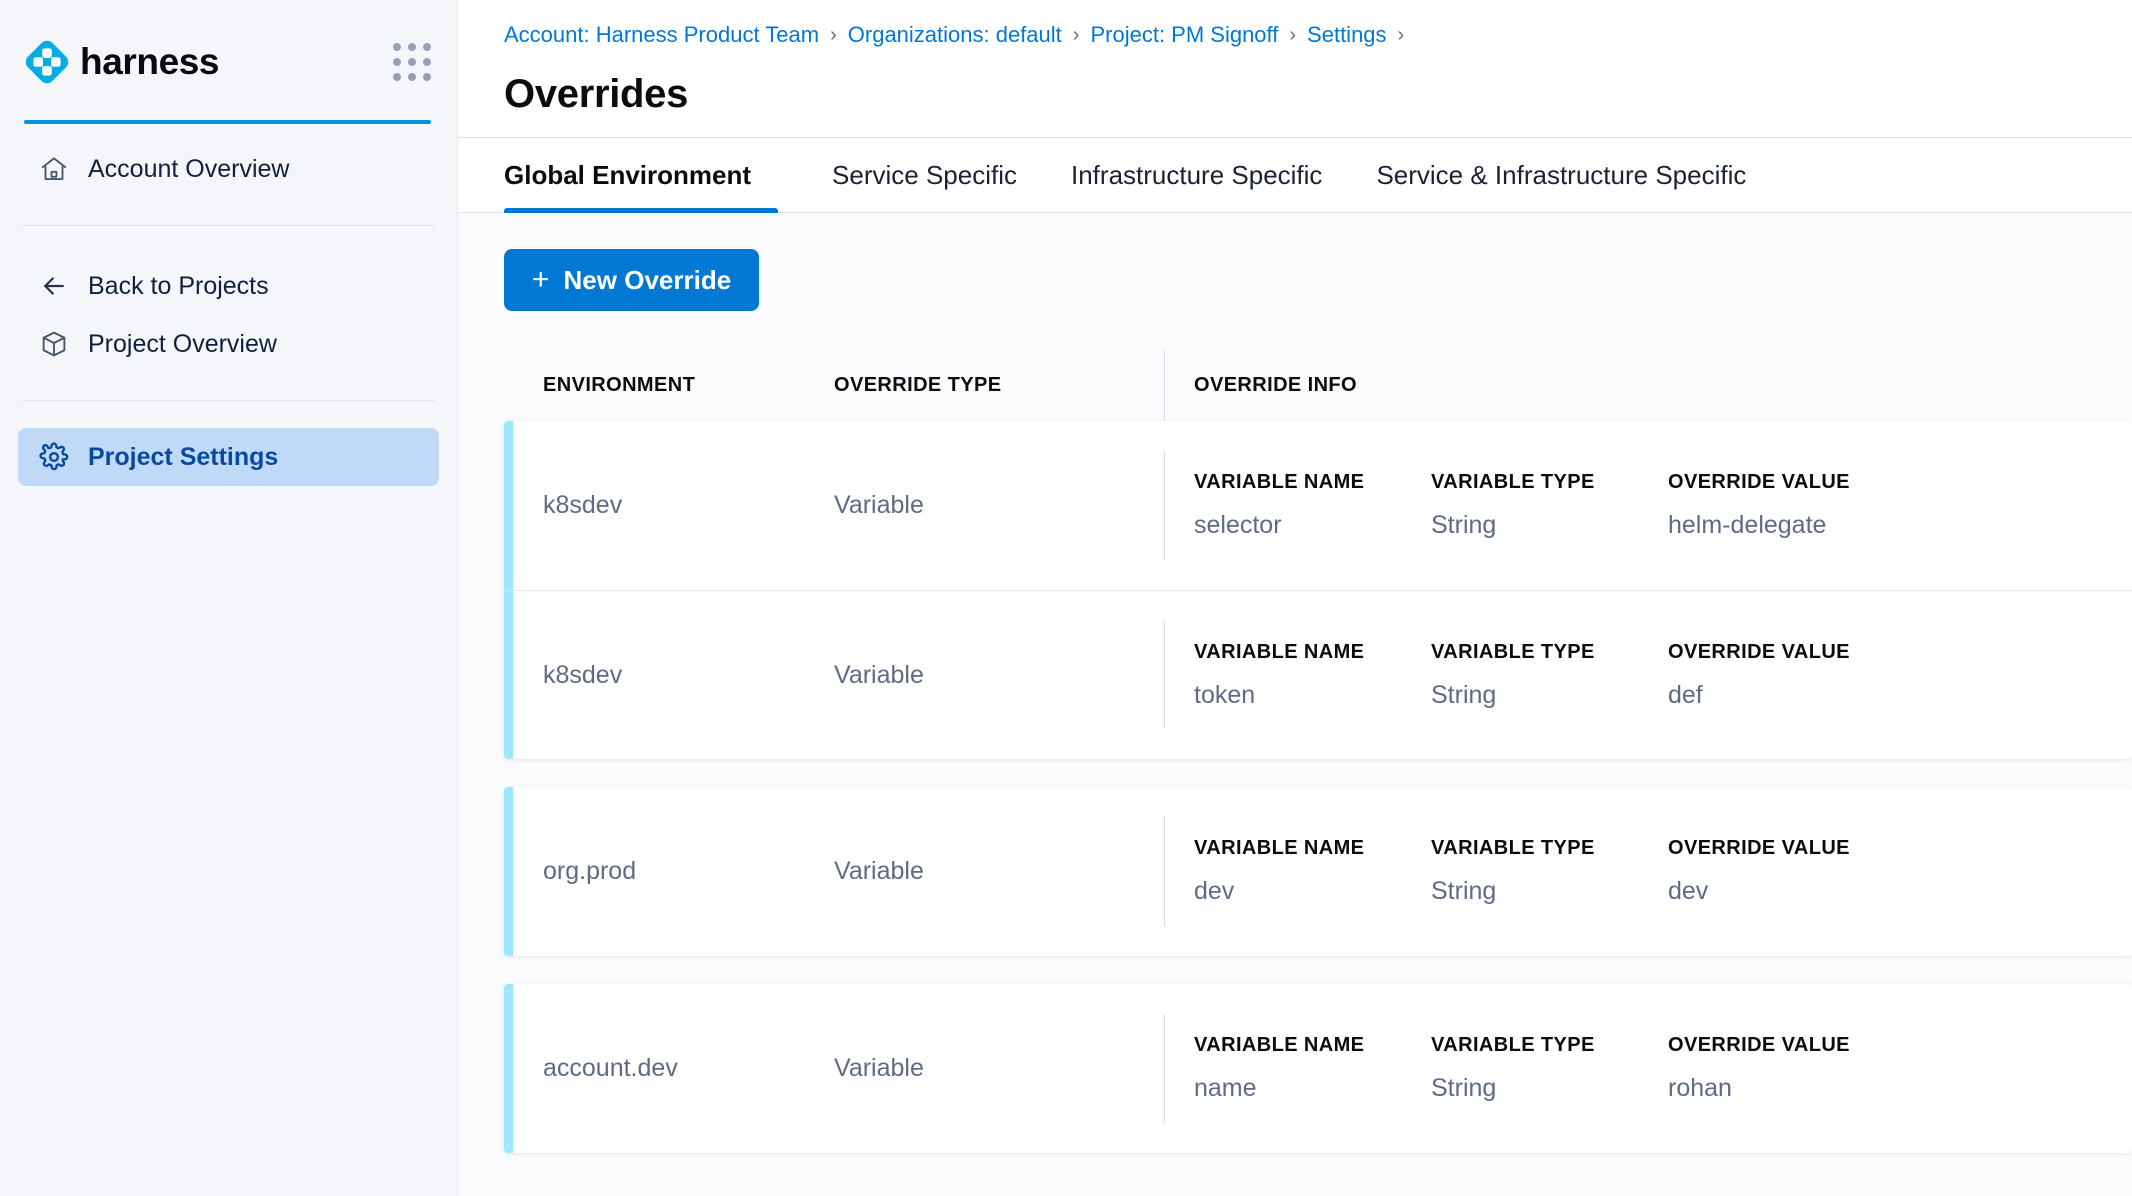 The width and height of the screenshot is (2132, 1196). What do you see at coordinates (1648, 385) in the screenshot?
I see `column-header-override-info: OVERRIDE INFO` at bounding box center [1648, 385].